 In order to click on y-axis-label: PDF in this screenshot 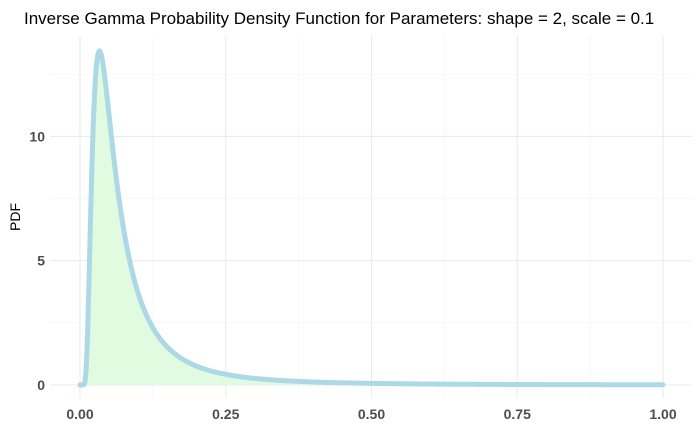, I will do `click(15, 217)`.